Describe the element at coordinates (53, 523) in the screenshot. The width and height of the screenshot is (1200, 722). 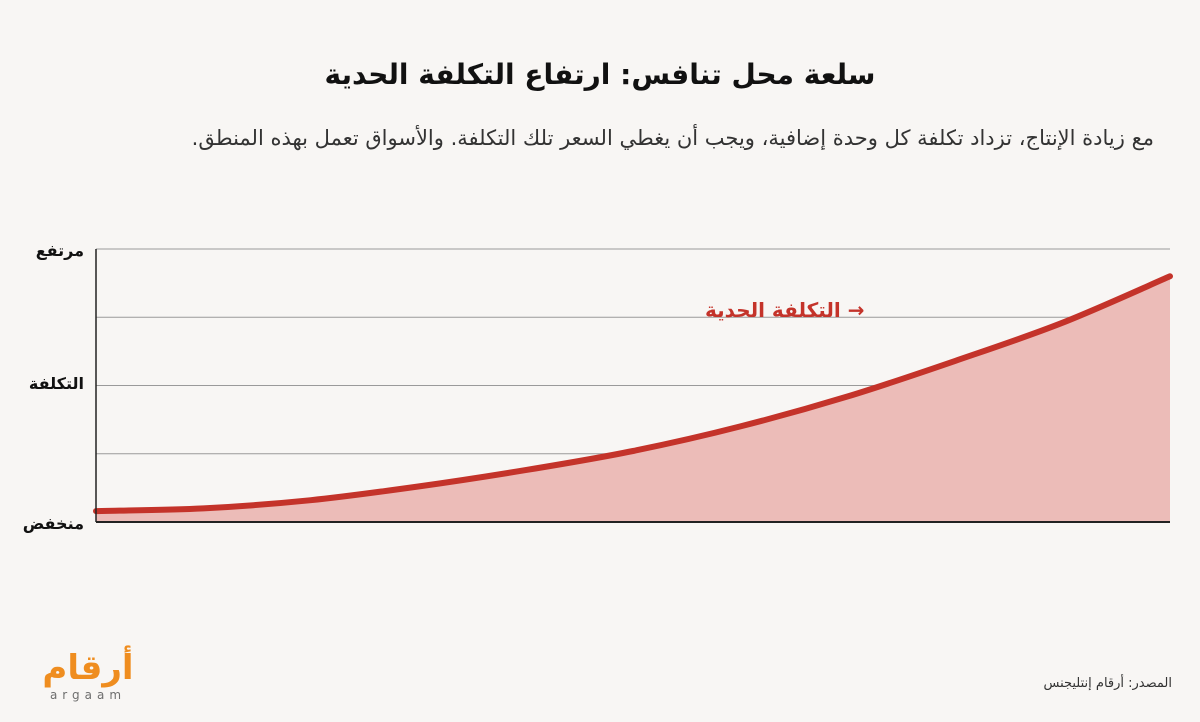
I see `y-tick-label-low: منخفض` at that location.